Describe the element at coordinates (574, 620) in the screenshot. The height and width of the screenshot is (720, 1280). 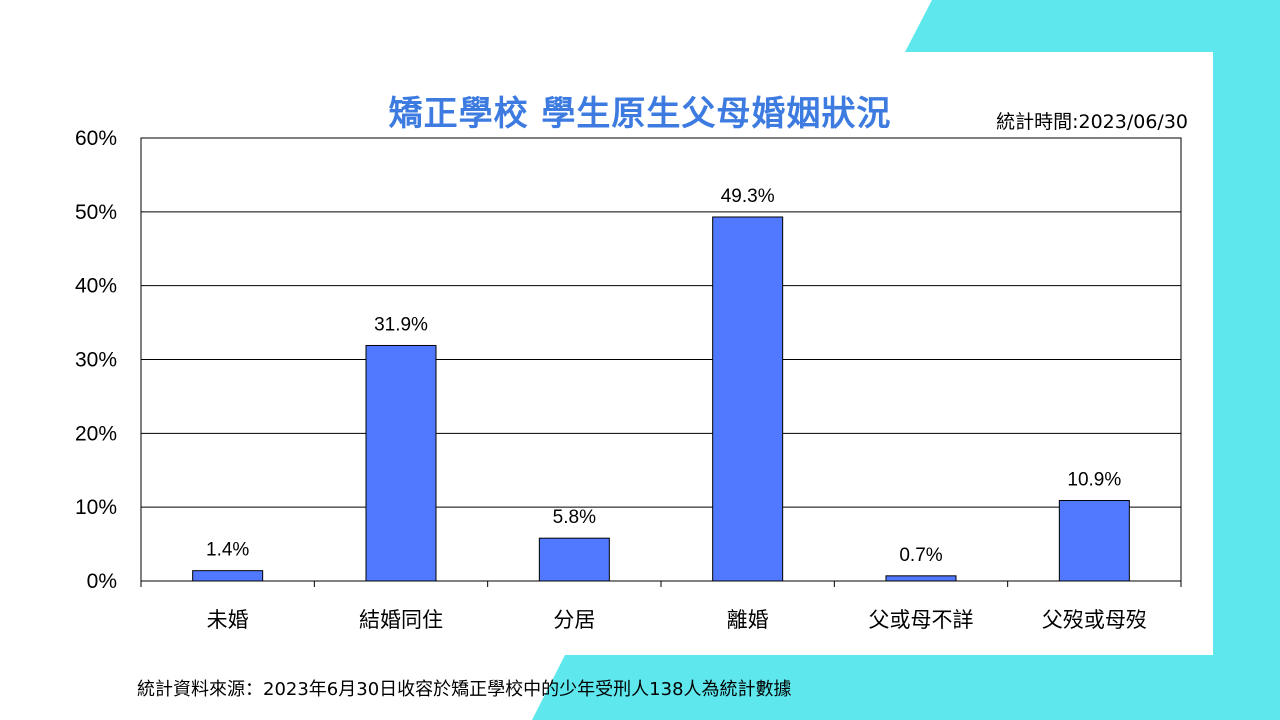
I see `x-category-label: 分居` at that location.